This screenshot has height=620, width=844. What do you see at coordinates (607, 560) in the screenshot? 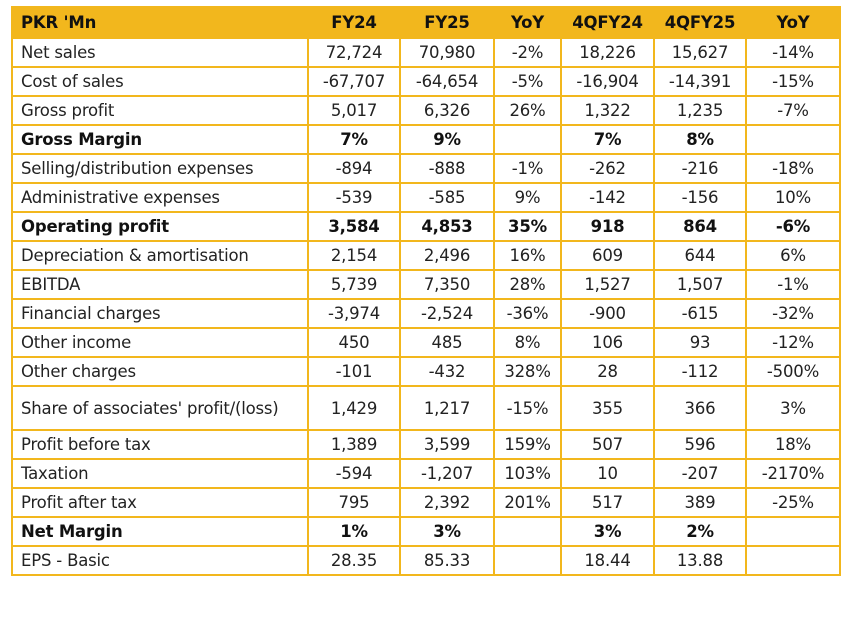
I see `cell-4qfy24: 18.44` at bounding box center [607, 560].